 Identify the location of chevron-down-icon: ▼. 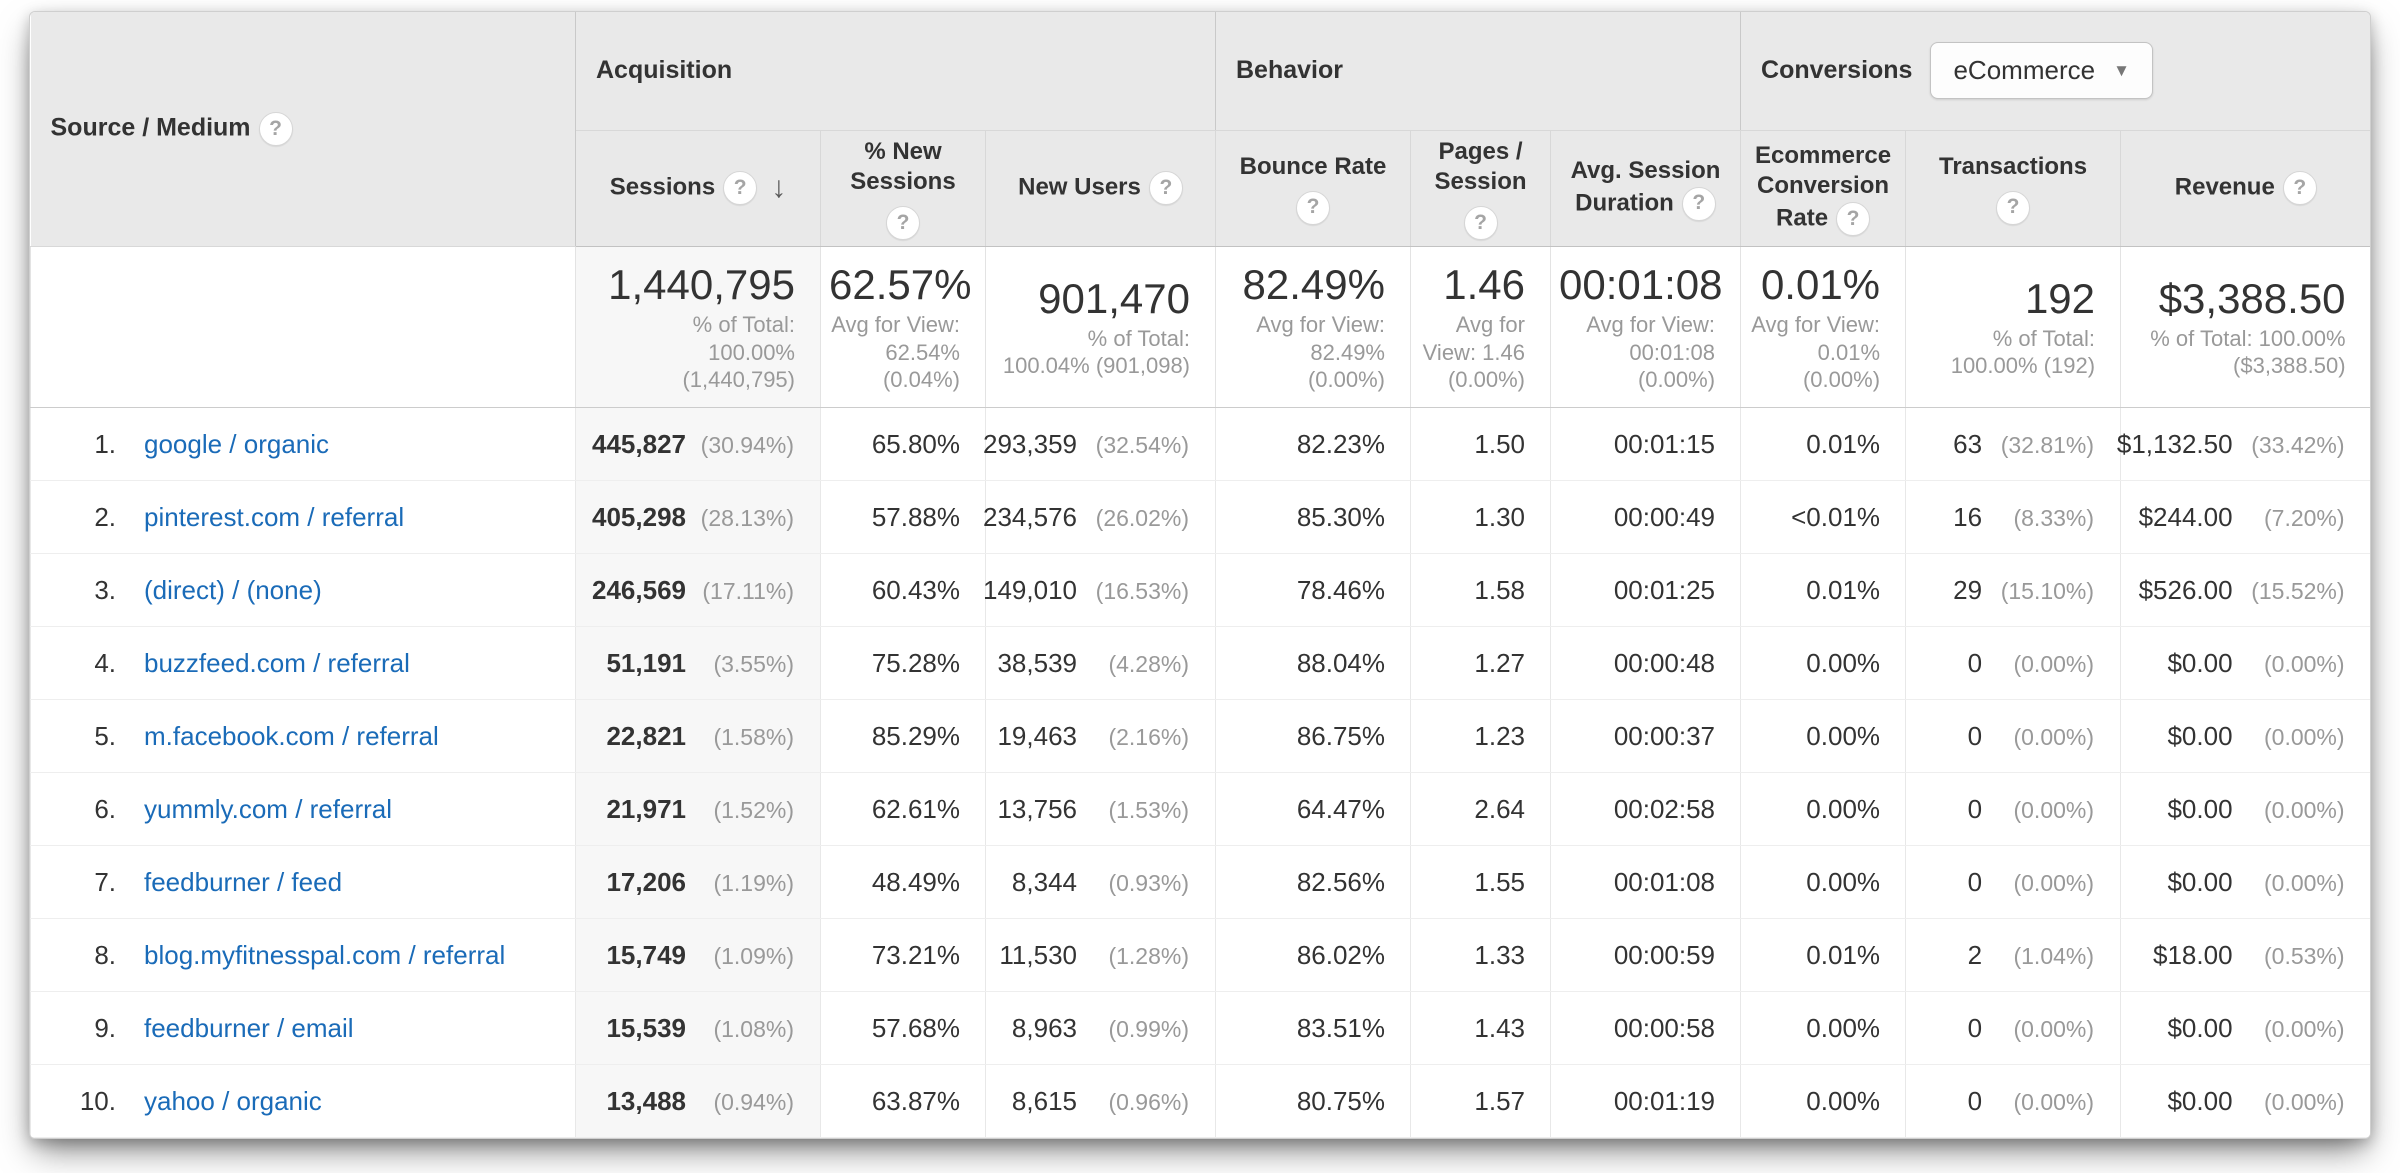
(2121, 70).